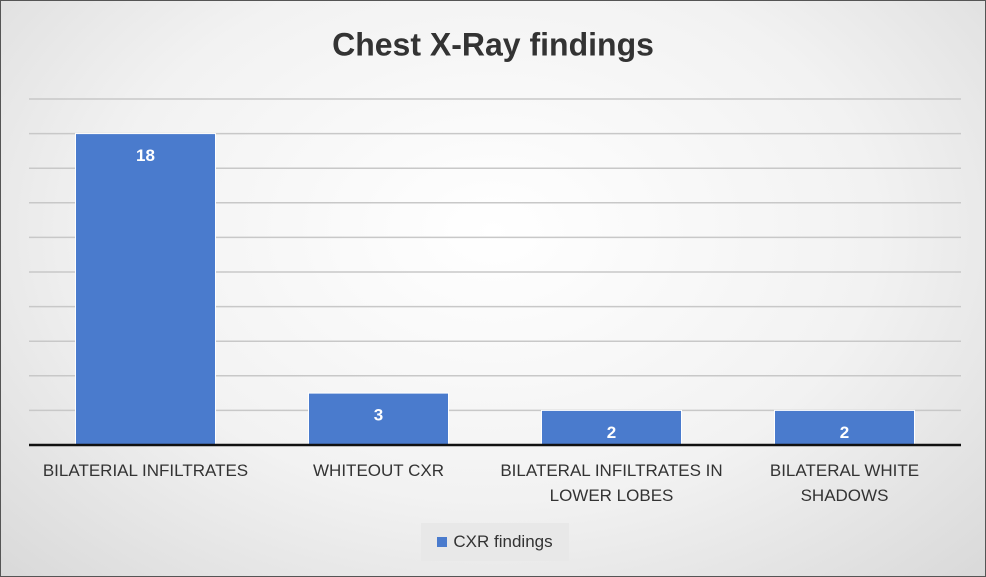 This screenshot has width=986, height=577. I want to click on x-tick-label: BILATERAL WHITE SHADOWS, so click(844, 483).